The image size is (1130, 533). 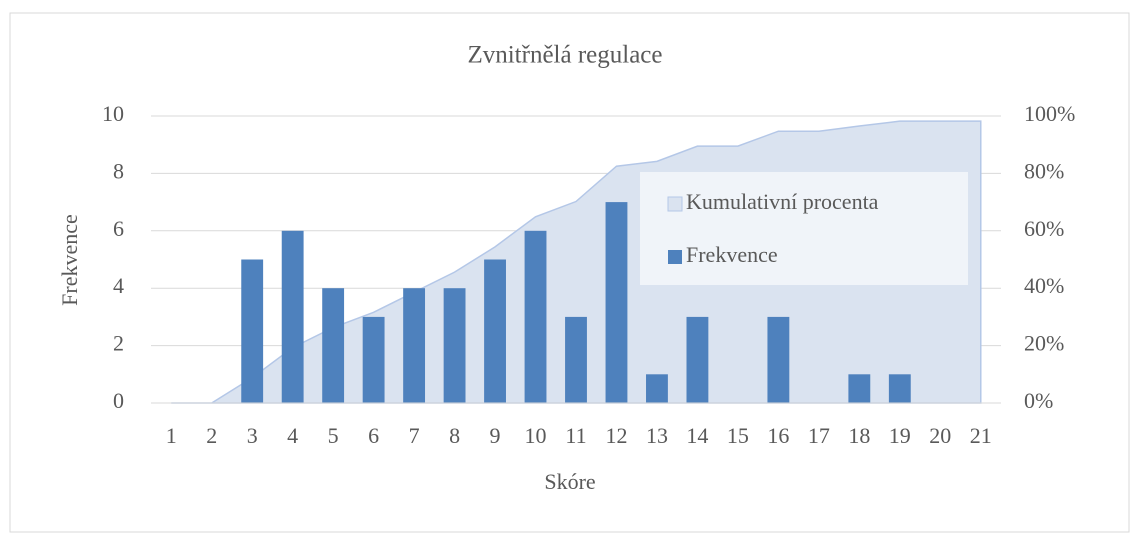 I want to click on x-tick-label: 21, so click(x=981, y=435).